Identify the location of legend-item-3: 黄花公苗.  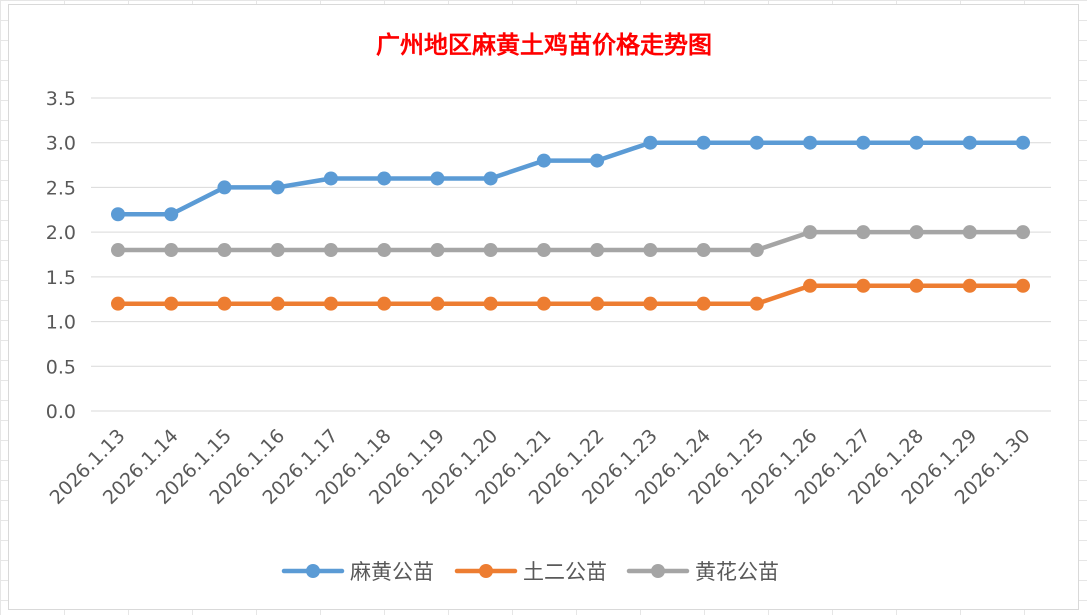
(702, 572).